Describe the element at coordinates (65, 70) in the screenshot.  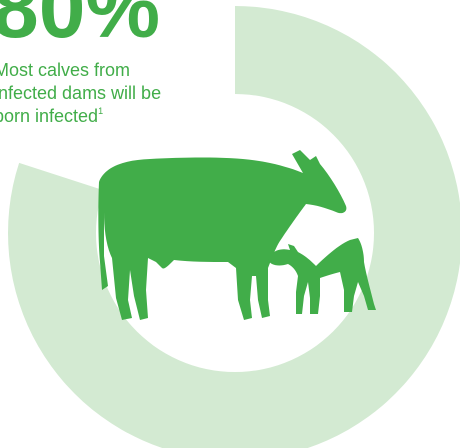
I see `caption-line-1: Most calves from` at that location.